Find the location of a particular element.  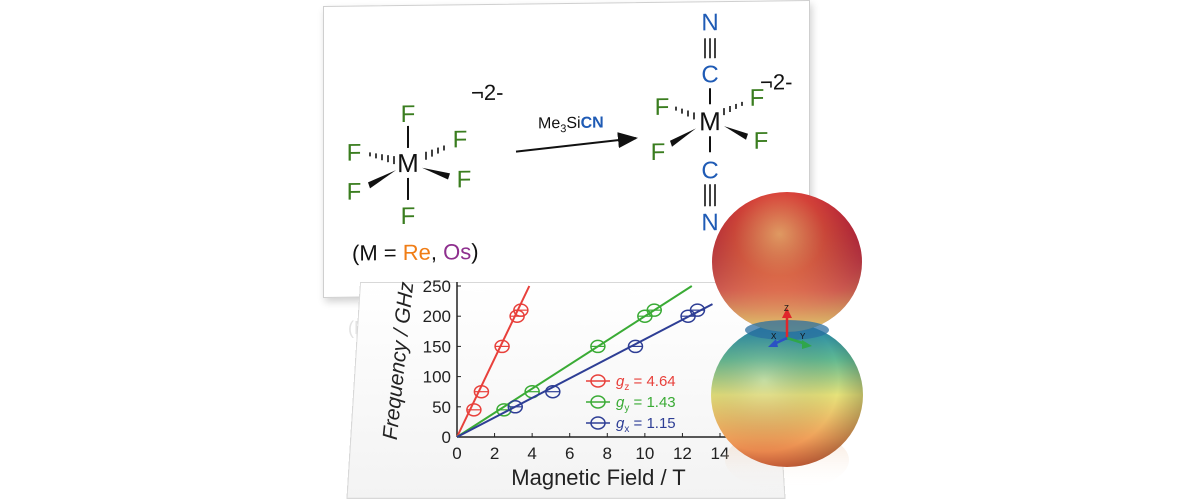

atom-f-bottom: F is located at coordinates (408, 216).